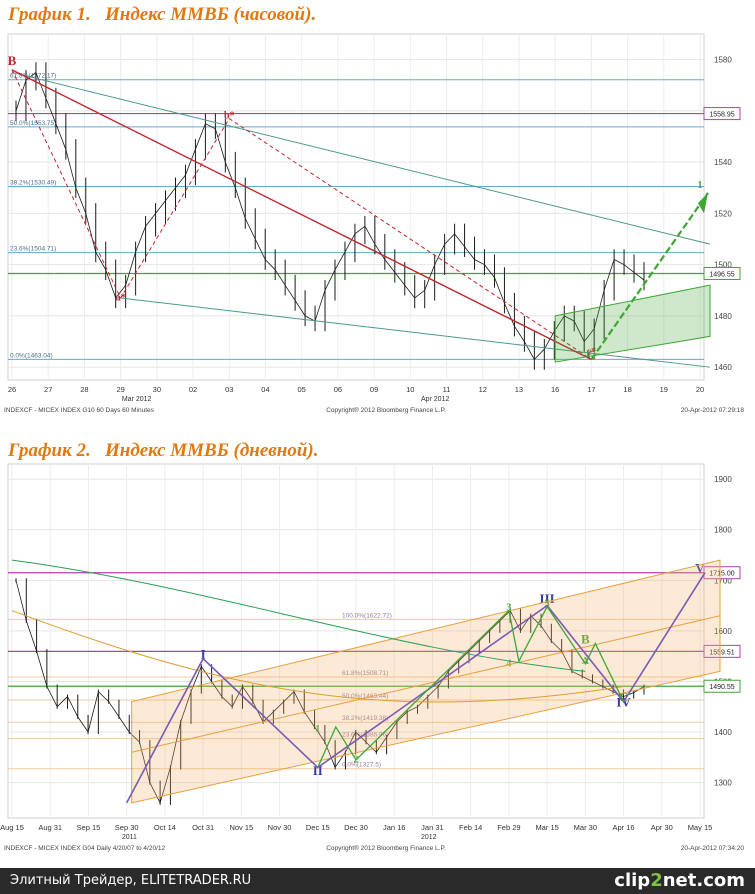 The width and height of the screenshot is (755, 894). Describe the element at coordinates (84, 389) in the screenshot. I see `x-tick-label: 28` at that location.